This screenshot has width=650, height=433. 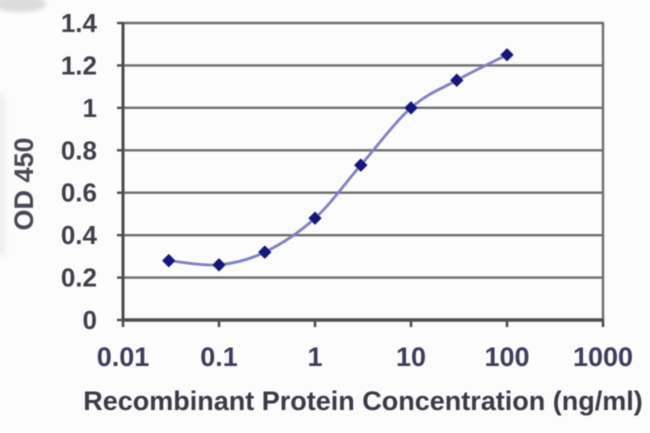 I want to click on y-tick-label: 0.8, so click(x=79, y=150).